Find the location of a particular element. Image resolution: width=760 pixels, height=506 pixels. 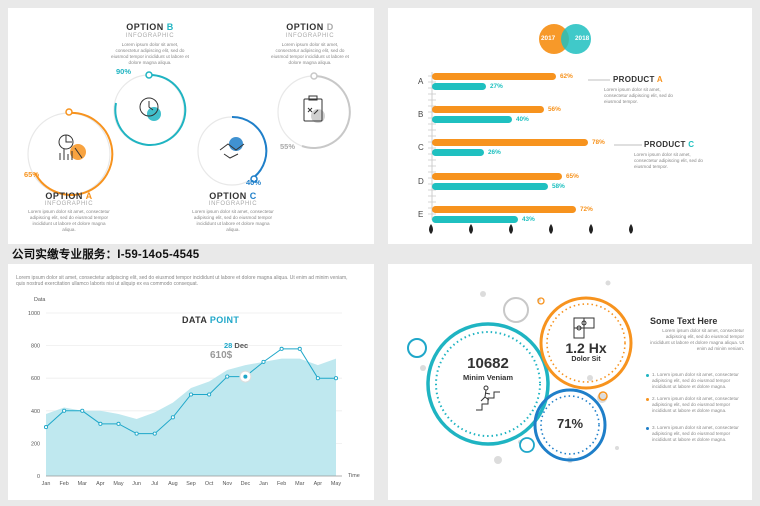

year-2018-label: 2018 is located at coordinates (582, 38).